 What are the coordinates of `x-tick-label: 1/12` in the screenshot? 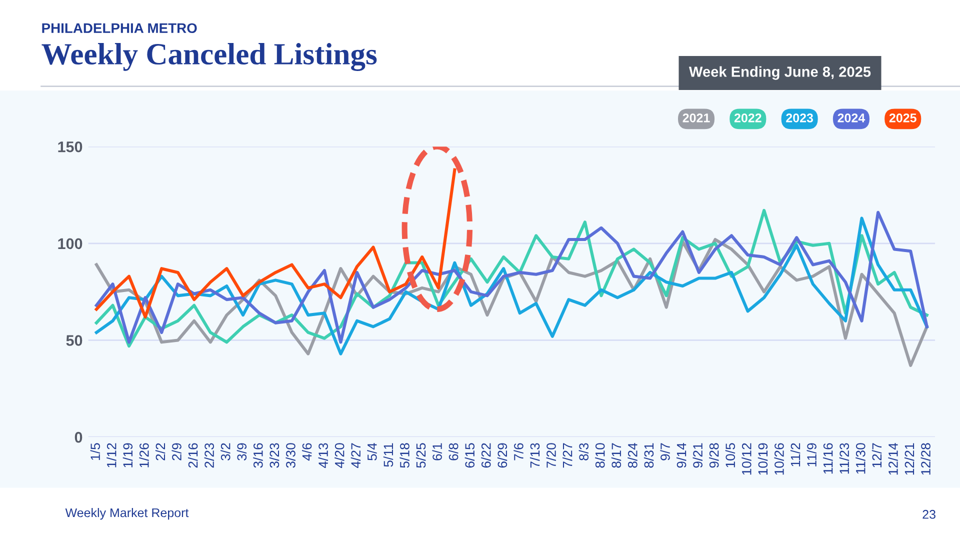 It's located at (111, 455).